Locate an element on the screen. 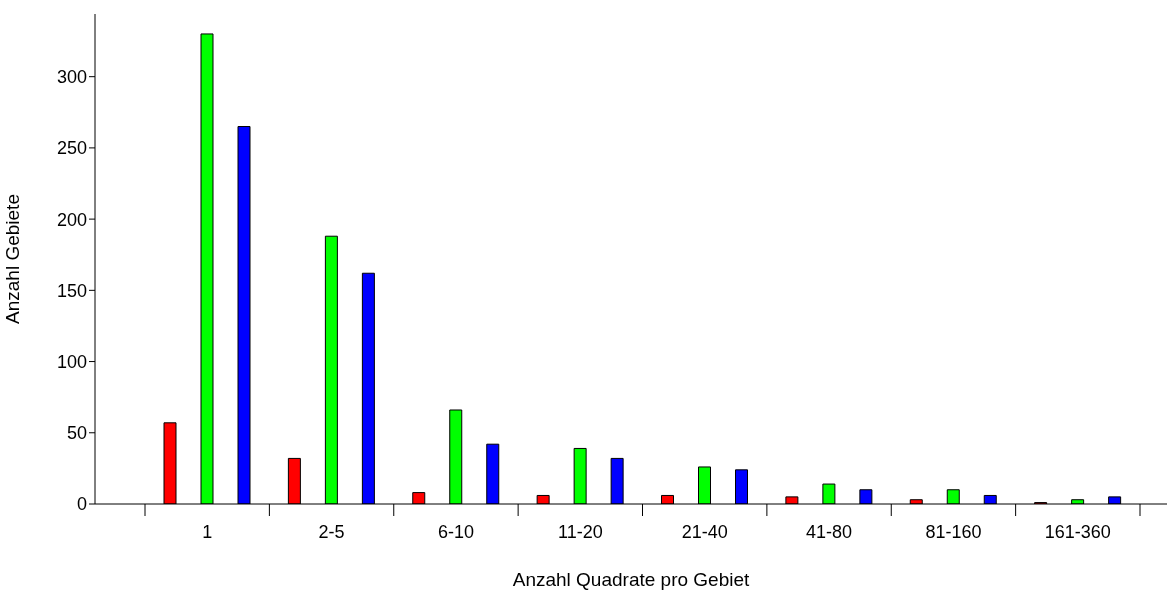  x-tick-label: 1 is located at coordinates (207, 532).